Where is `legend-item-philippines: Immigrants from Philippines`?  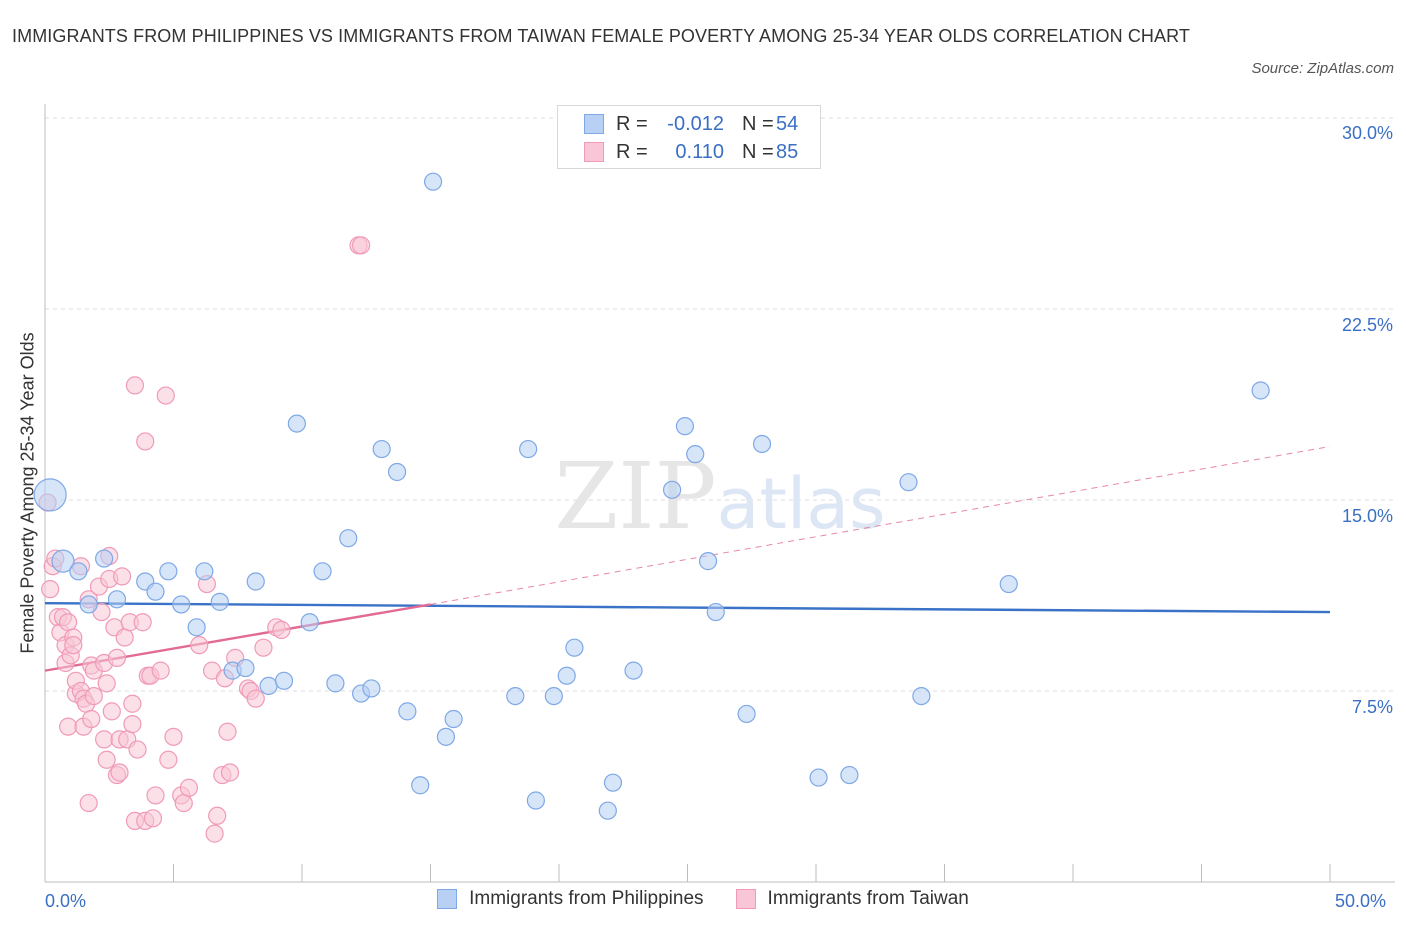 legend-item-philippines: Immigrants from Philippines is located at coordinates (570, 899).